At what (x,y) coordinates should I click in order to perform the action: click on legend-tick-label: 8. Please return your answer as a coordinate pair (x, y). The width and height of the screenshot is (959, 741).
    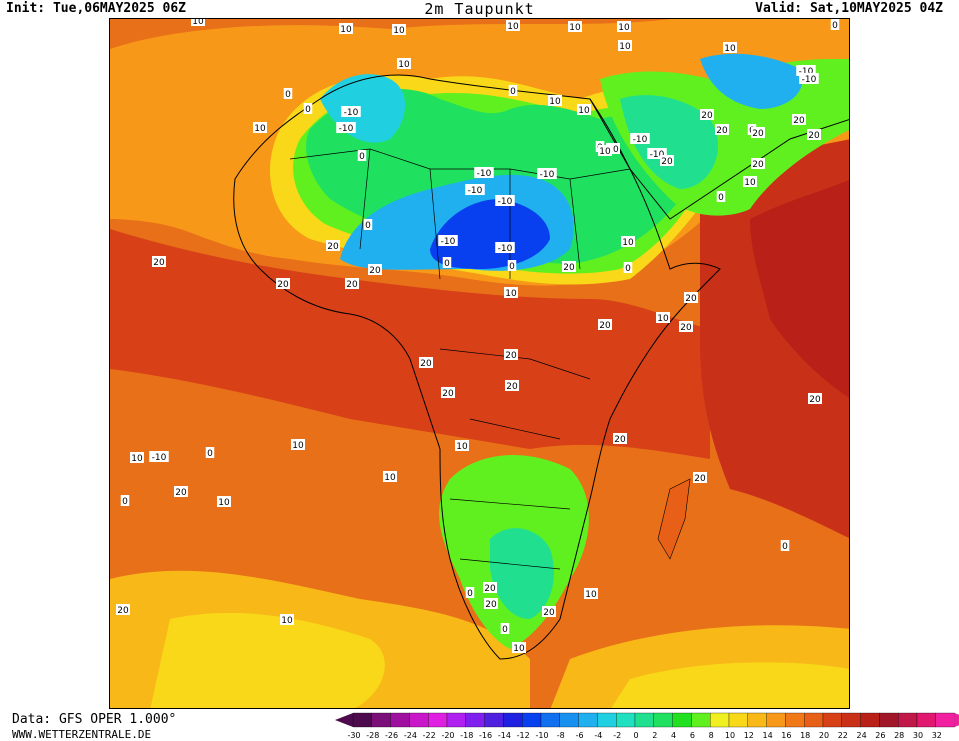
    Looking at the image, I should click on (711, 735).